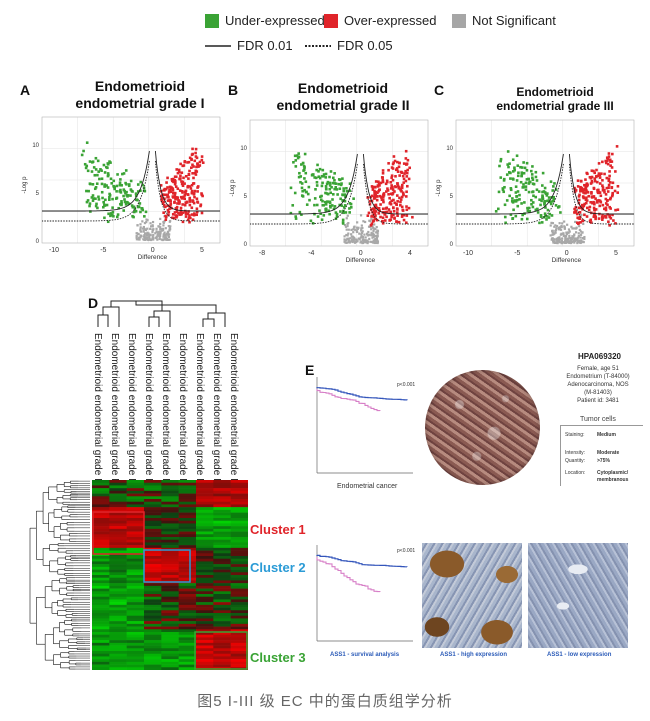  I want to click on field-location-value: Cytoplasmic/ membranous, so click(613, 476).